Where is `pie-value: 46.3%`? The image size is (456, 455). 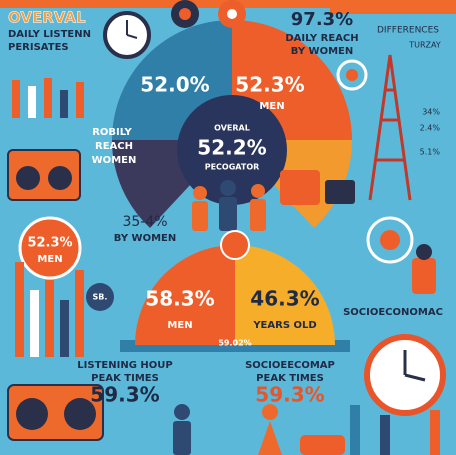 pie-value: 46.3% is located at coordinates (284, 299).